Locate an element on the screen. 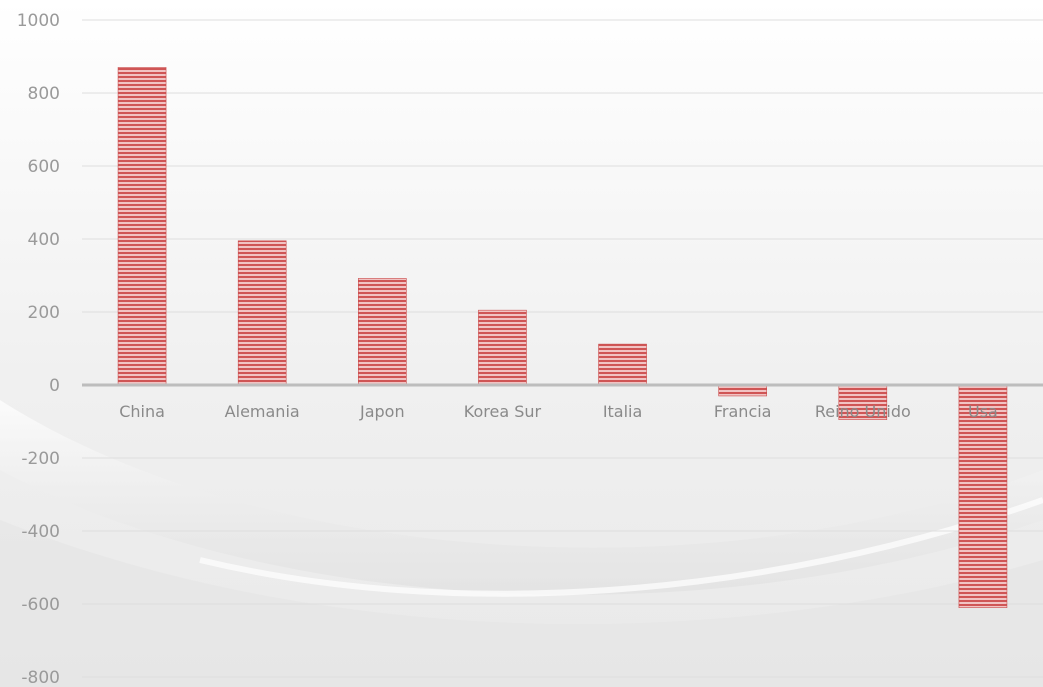 Image resolution: width=1043 pixels, height=687 pixels. y-tick-label: 1000 is located at coordinates (38, 21).